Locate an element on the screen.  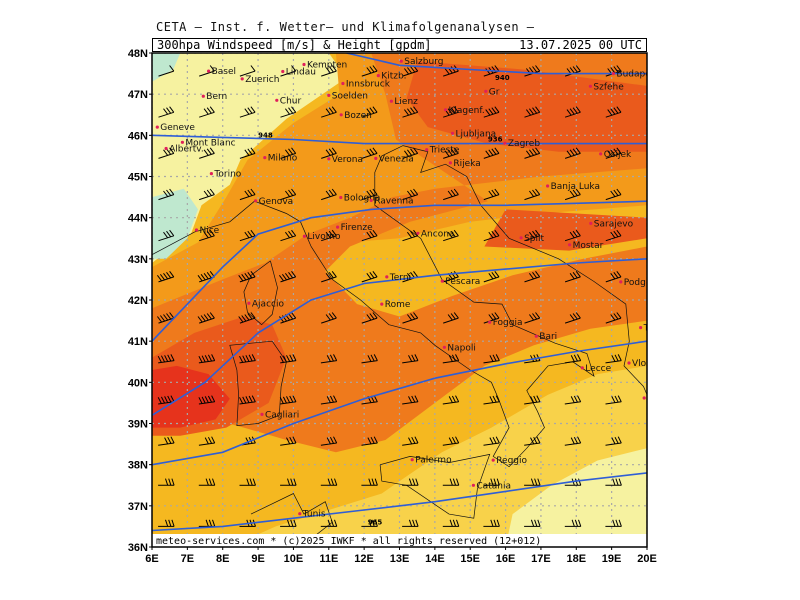
city-label: Vlora is located at coordinates (643, 364).